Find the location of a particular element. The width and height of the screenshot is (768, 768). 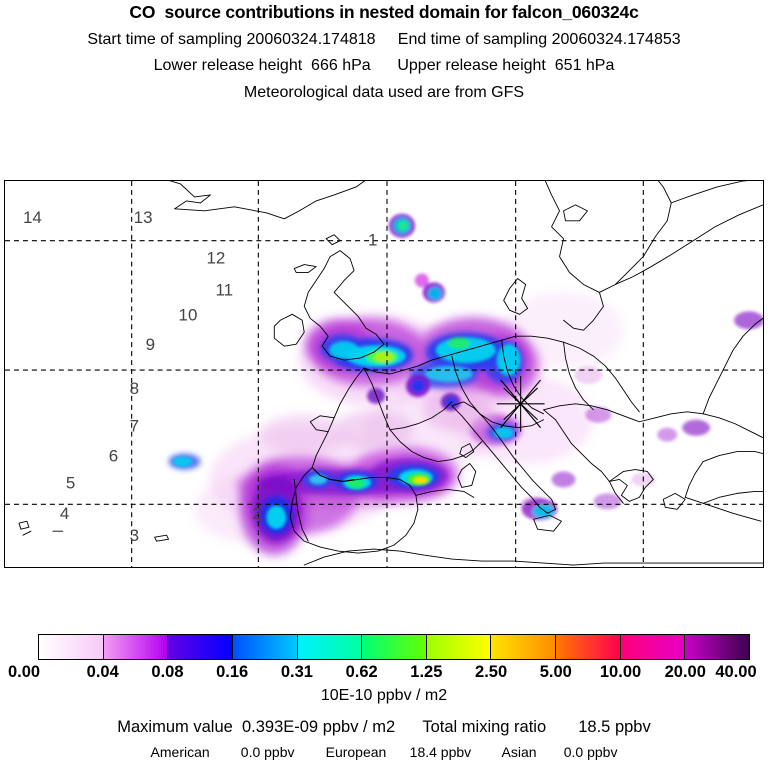

day-label-11: 11 is located at coordinates (224, 289).